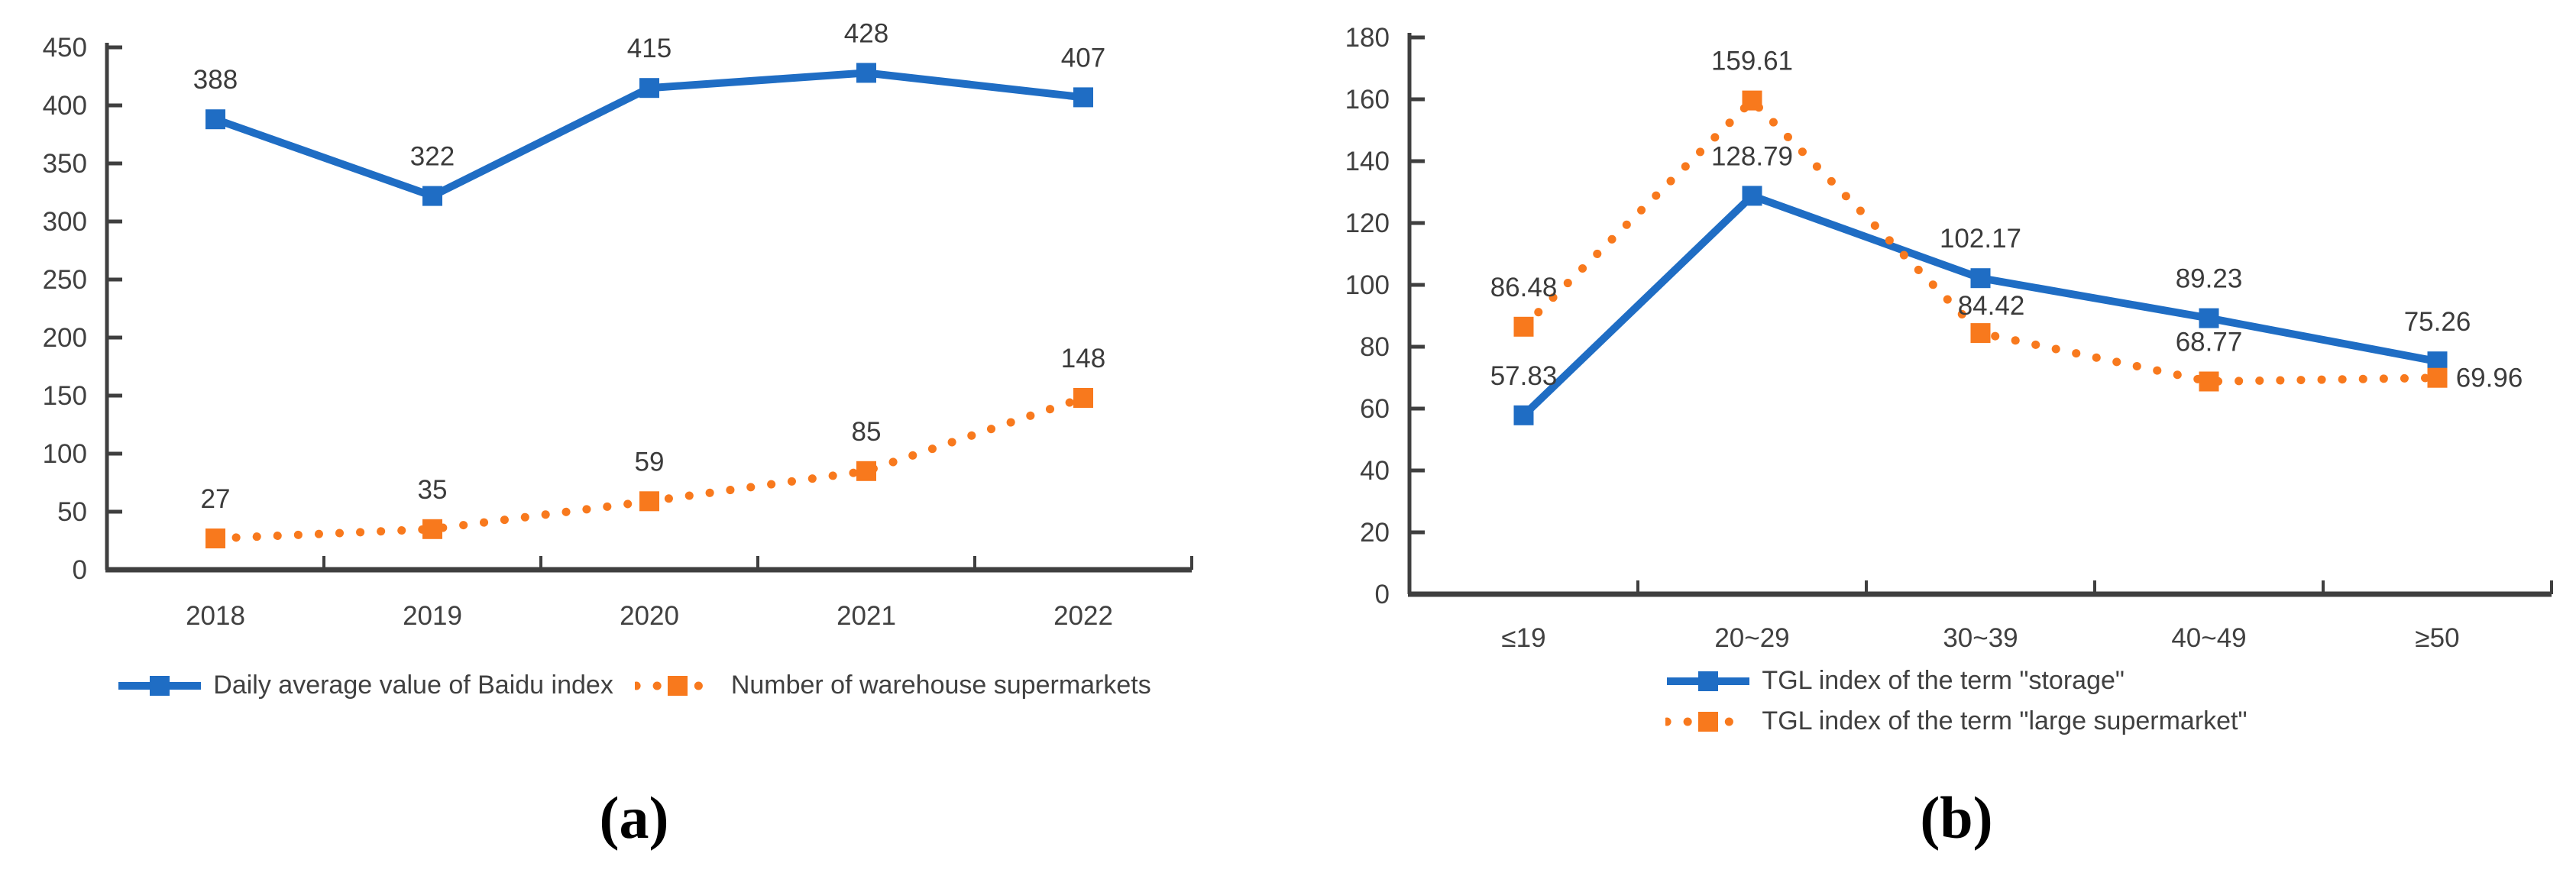 The image size is (2576, 876). Describe the element at coordinates (2437, 322) in the screenshot. I see `data-label: 75.26` at that location.